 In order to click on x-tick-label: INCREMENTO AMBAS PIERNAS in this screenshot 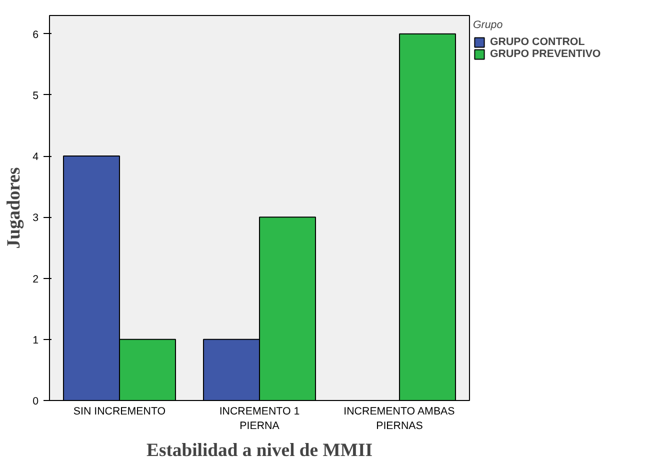, I will do `click(399, 419)`.